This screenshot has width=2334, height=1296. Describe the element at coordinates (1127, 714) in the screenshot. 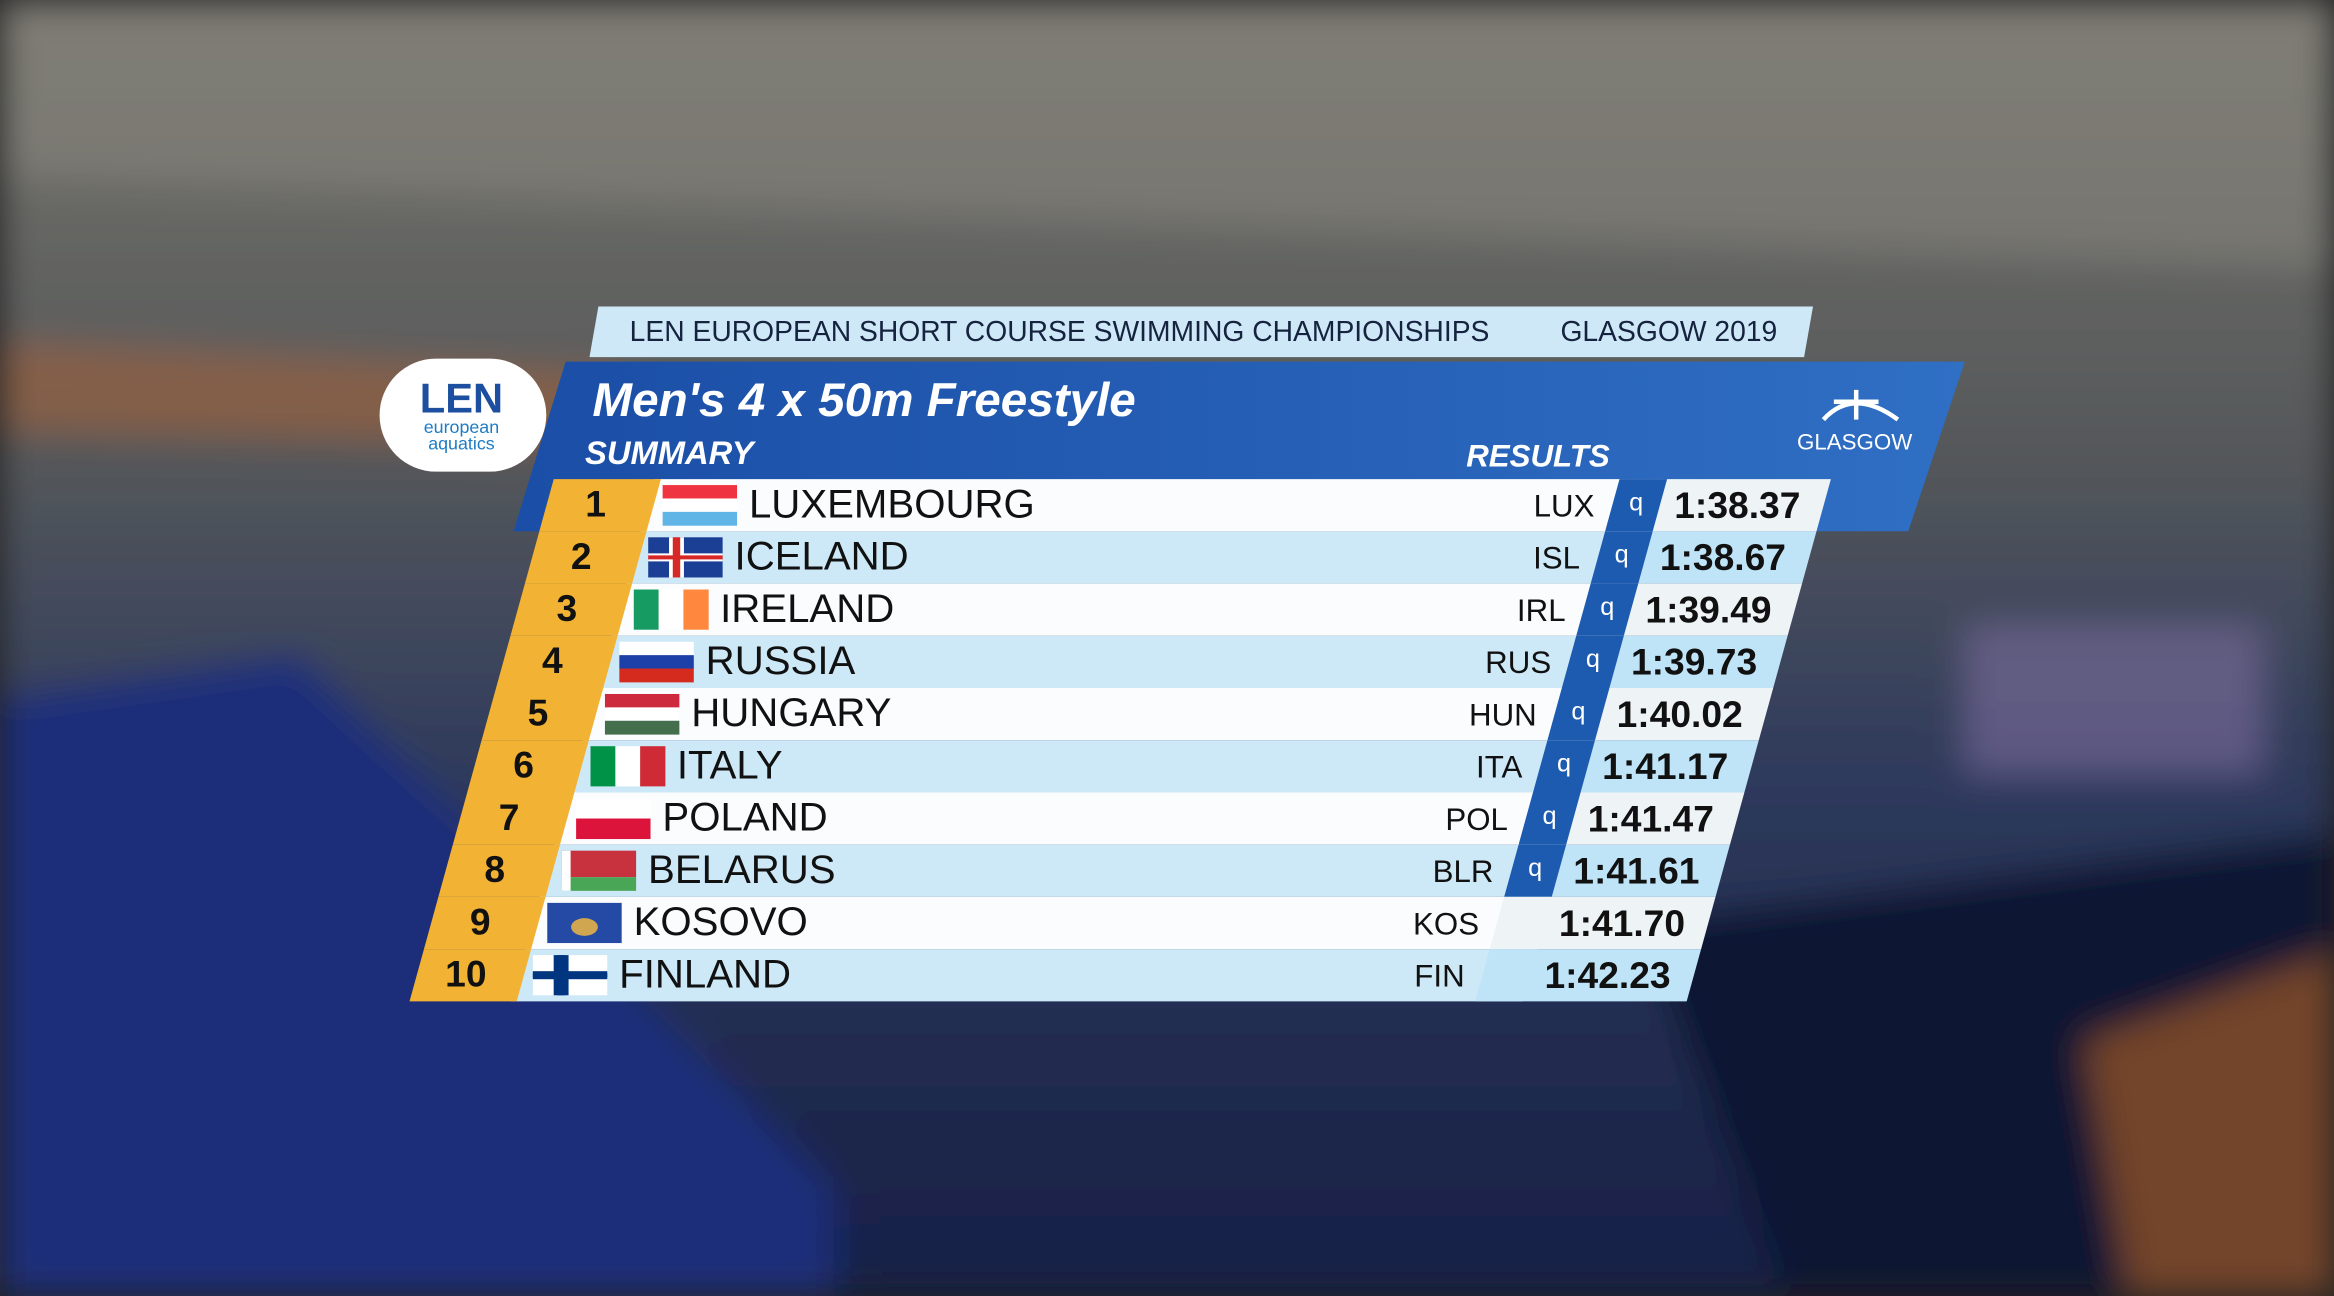

I see `result-row: 5 HUNGARY HUN q 1:40.02` at that location.